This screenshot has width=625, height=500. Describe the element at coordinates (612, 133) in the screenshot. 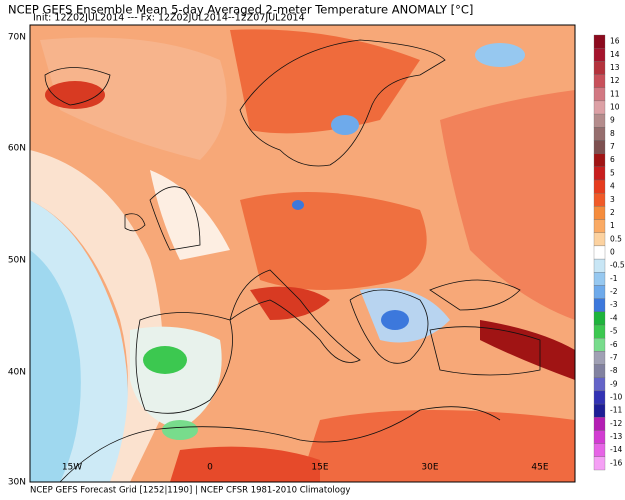

I see `colorbar-label: 8` at that location.